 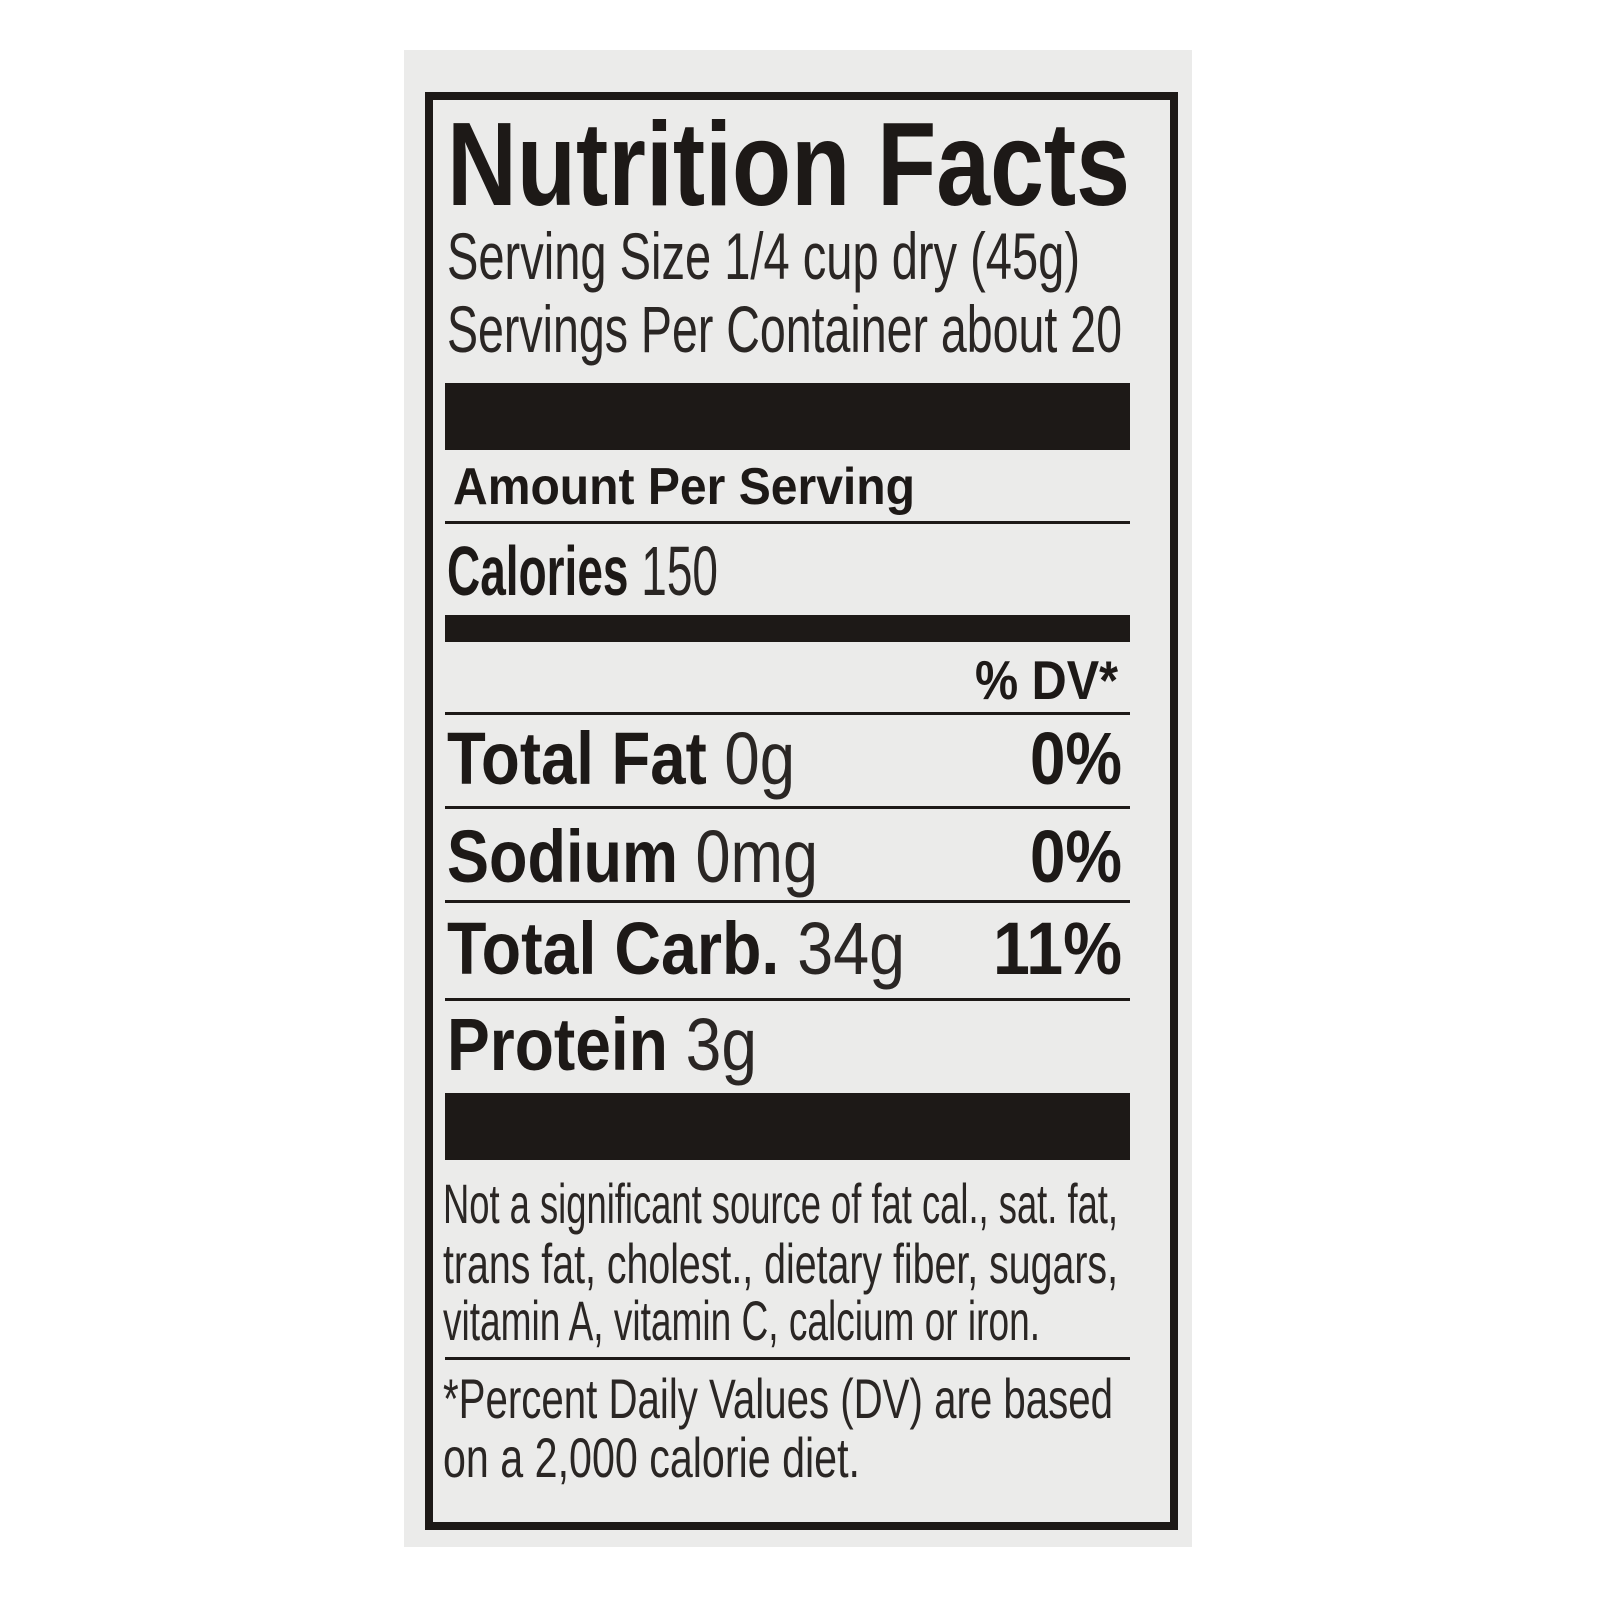 What do you see at coordinates (784, 329) in the screenshot?
I see `servings-per-container: Servings Per Container about 20` at bounding box center [784, 329].